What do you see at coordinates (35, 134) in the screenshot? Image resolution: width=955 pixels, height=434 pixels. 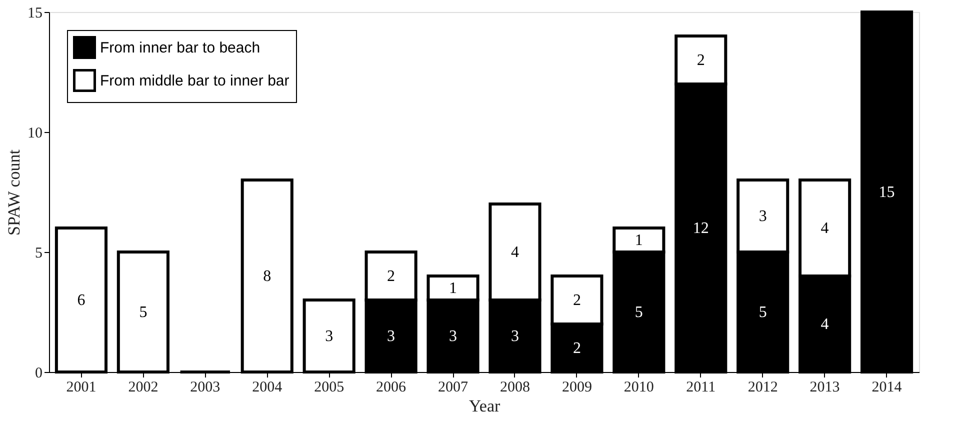 I see `y-tick-label: 10` at bounding box center [35, 134].